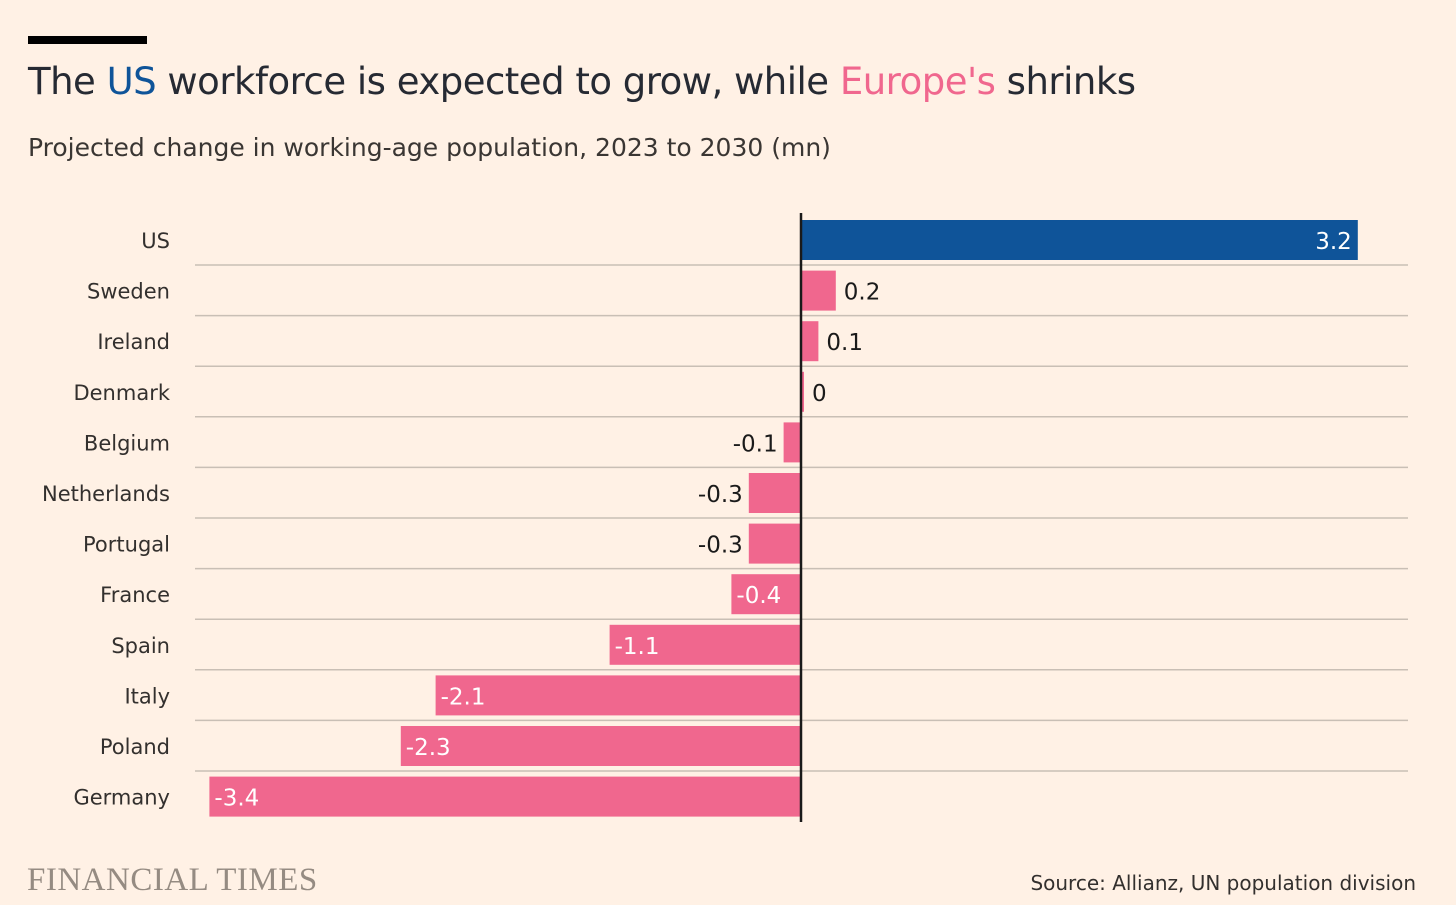  Describe the element at coordinates (121, 798) in the screenshot. I see `category-label: Germany` at that location.